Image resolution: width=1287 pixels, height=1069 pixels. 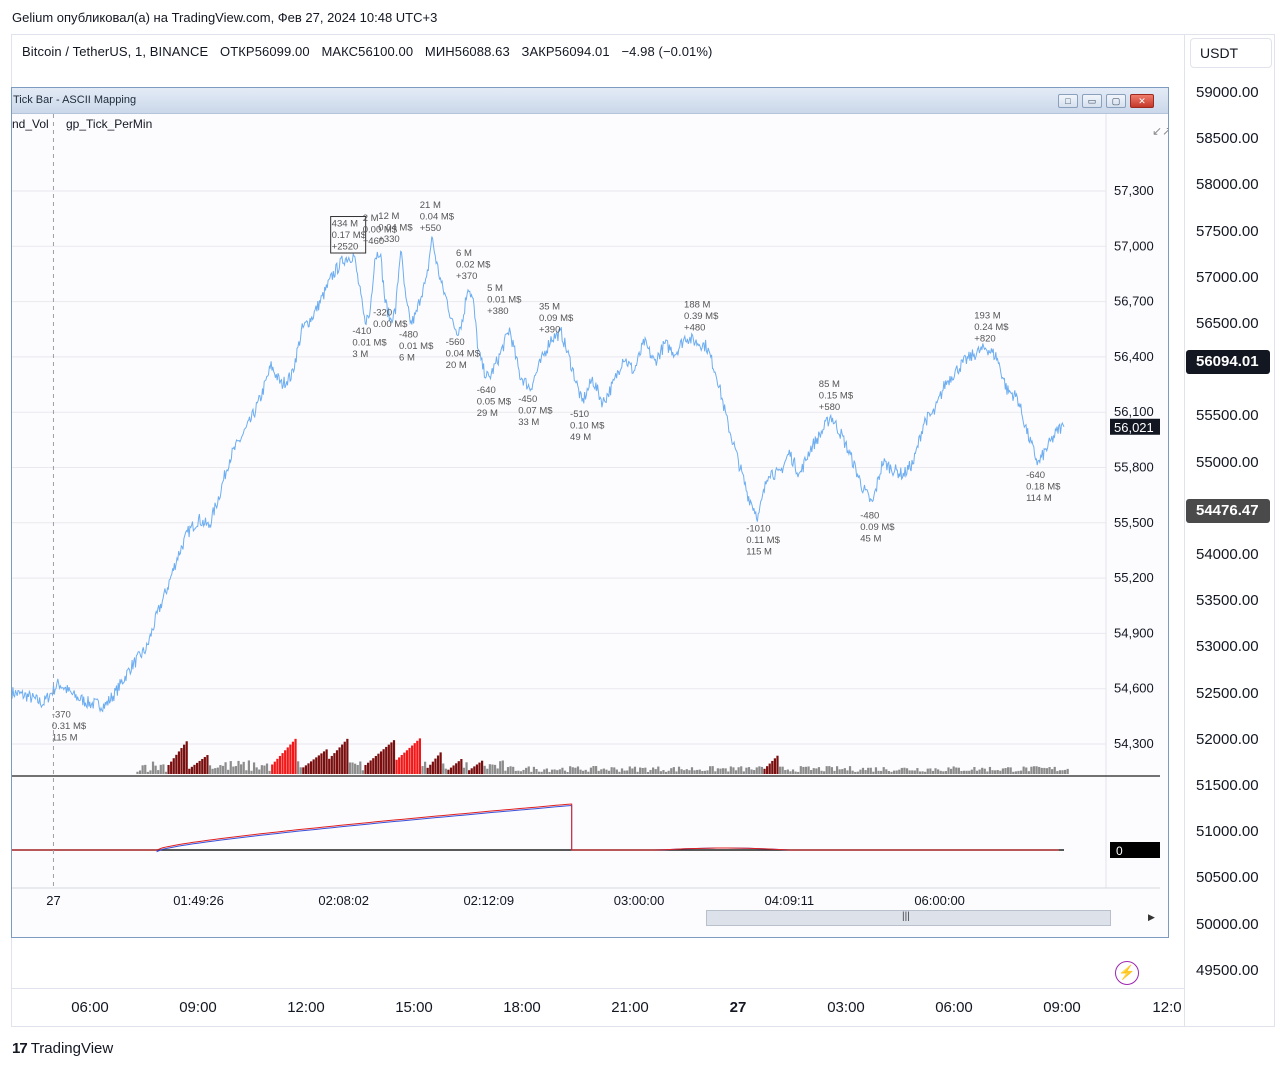 What do you see at coordinates (639, 900) in the screenshot?
I see `inner-time-tick: 03:00:00` at bounding box center [639, 900].